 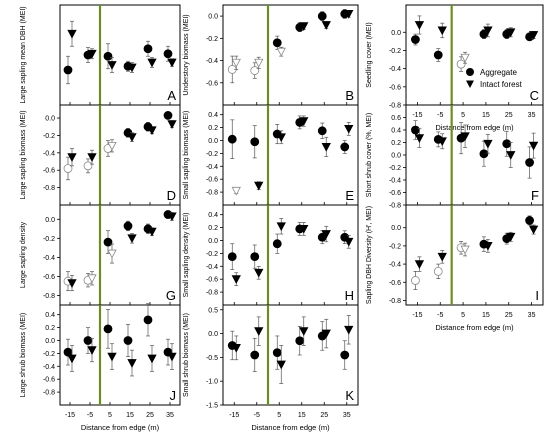 I want to click on panel-letter: J, so click(x=173, y=395).